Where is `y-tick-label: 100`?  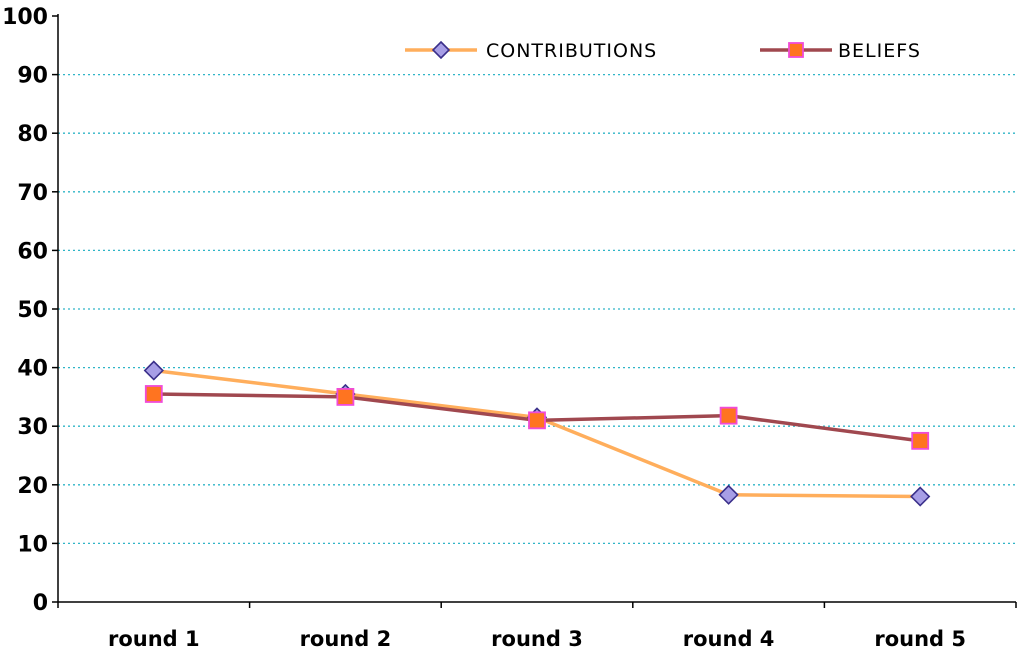
y-tick-label: 100 is located at coordinates (25, 17).